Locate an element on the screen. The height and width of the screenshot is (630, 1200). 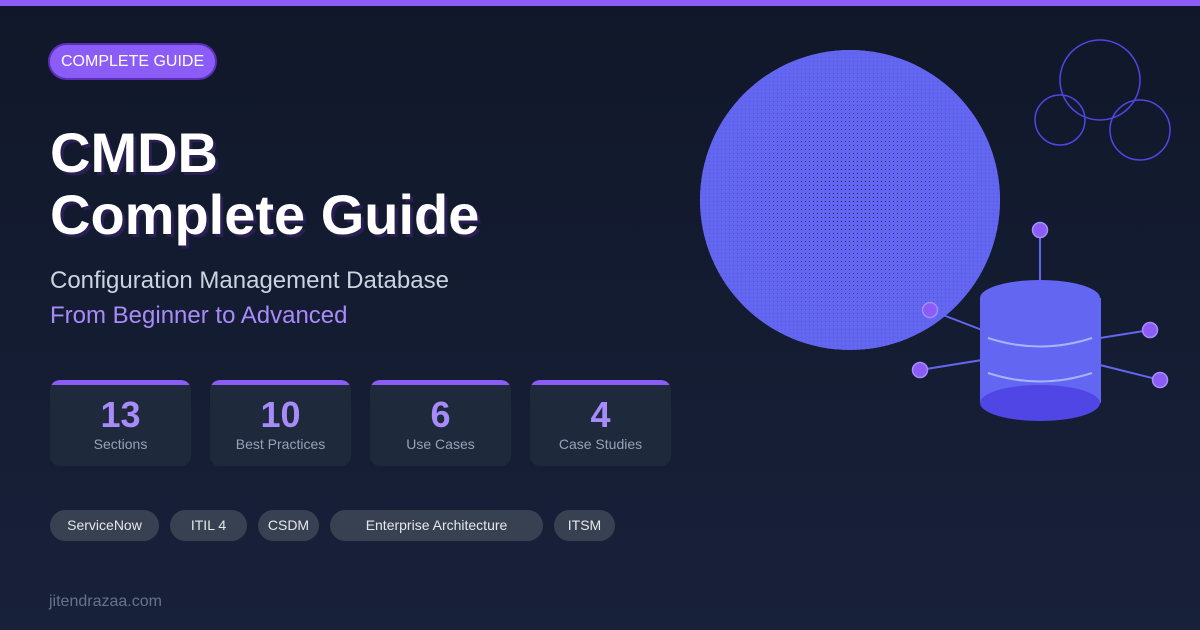
stat-card-sections: 13 Sections is located at coordinates (120, 423).